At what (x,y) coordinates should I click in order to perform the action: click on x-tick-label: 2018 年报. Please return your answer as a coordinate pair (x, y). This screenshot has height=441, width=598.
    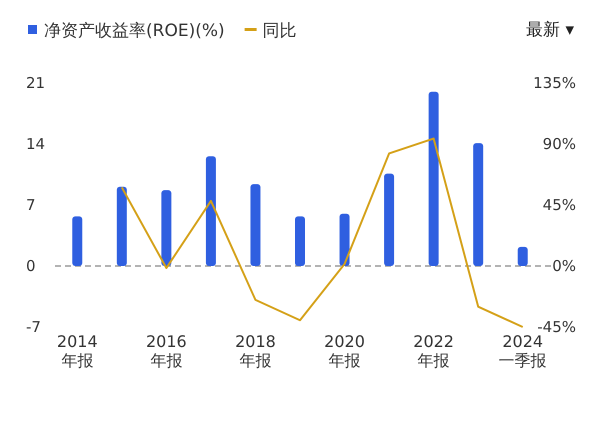
    Looking at the image, I should click on (255, 351).